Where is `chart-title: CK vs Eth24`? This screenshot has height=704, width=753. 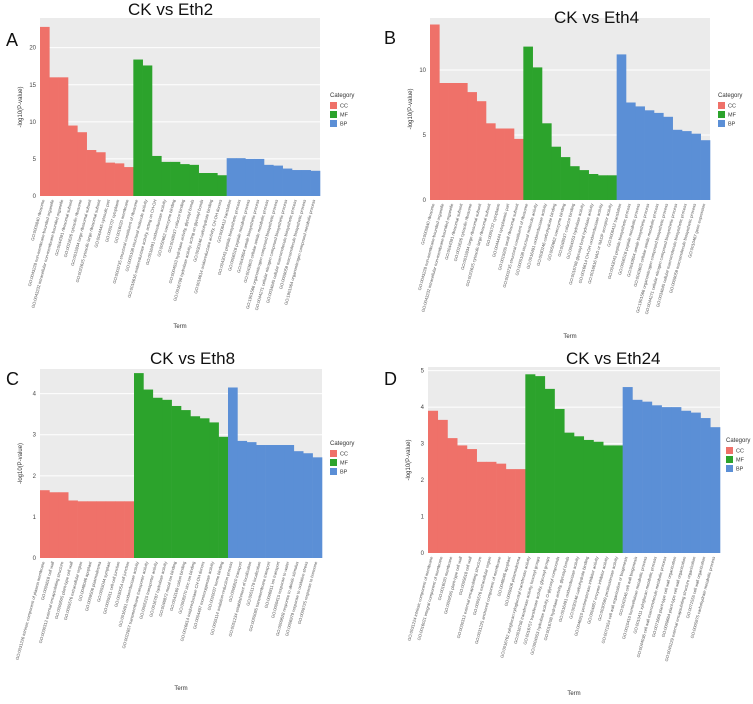
chart-title: CK vs Eth24 is located at coordinates (613, 358).